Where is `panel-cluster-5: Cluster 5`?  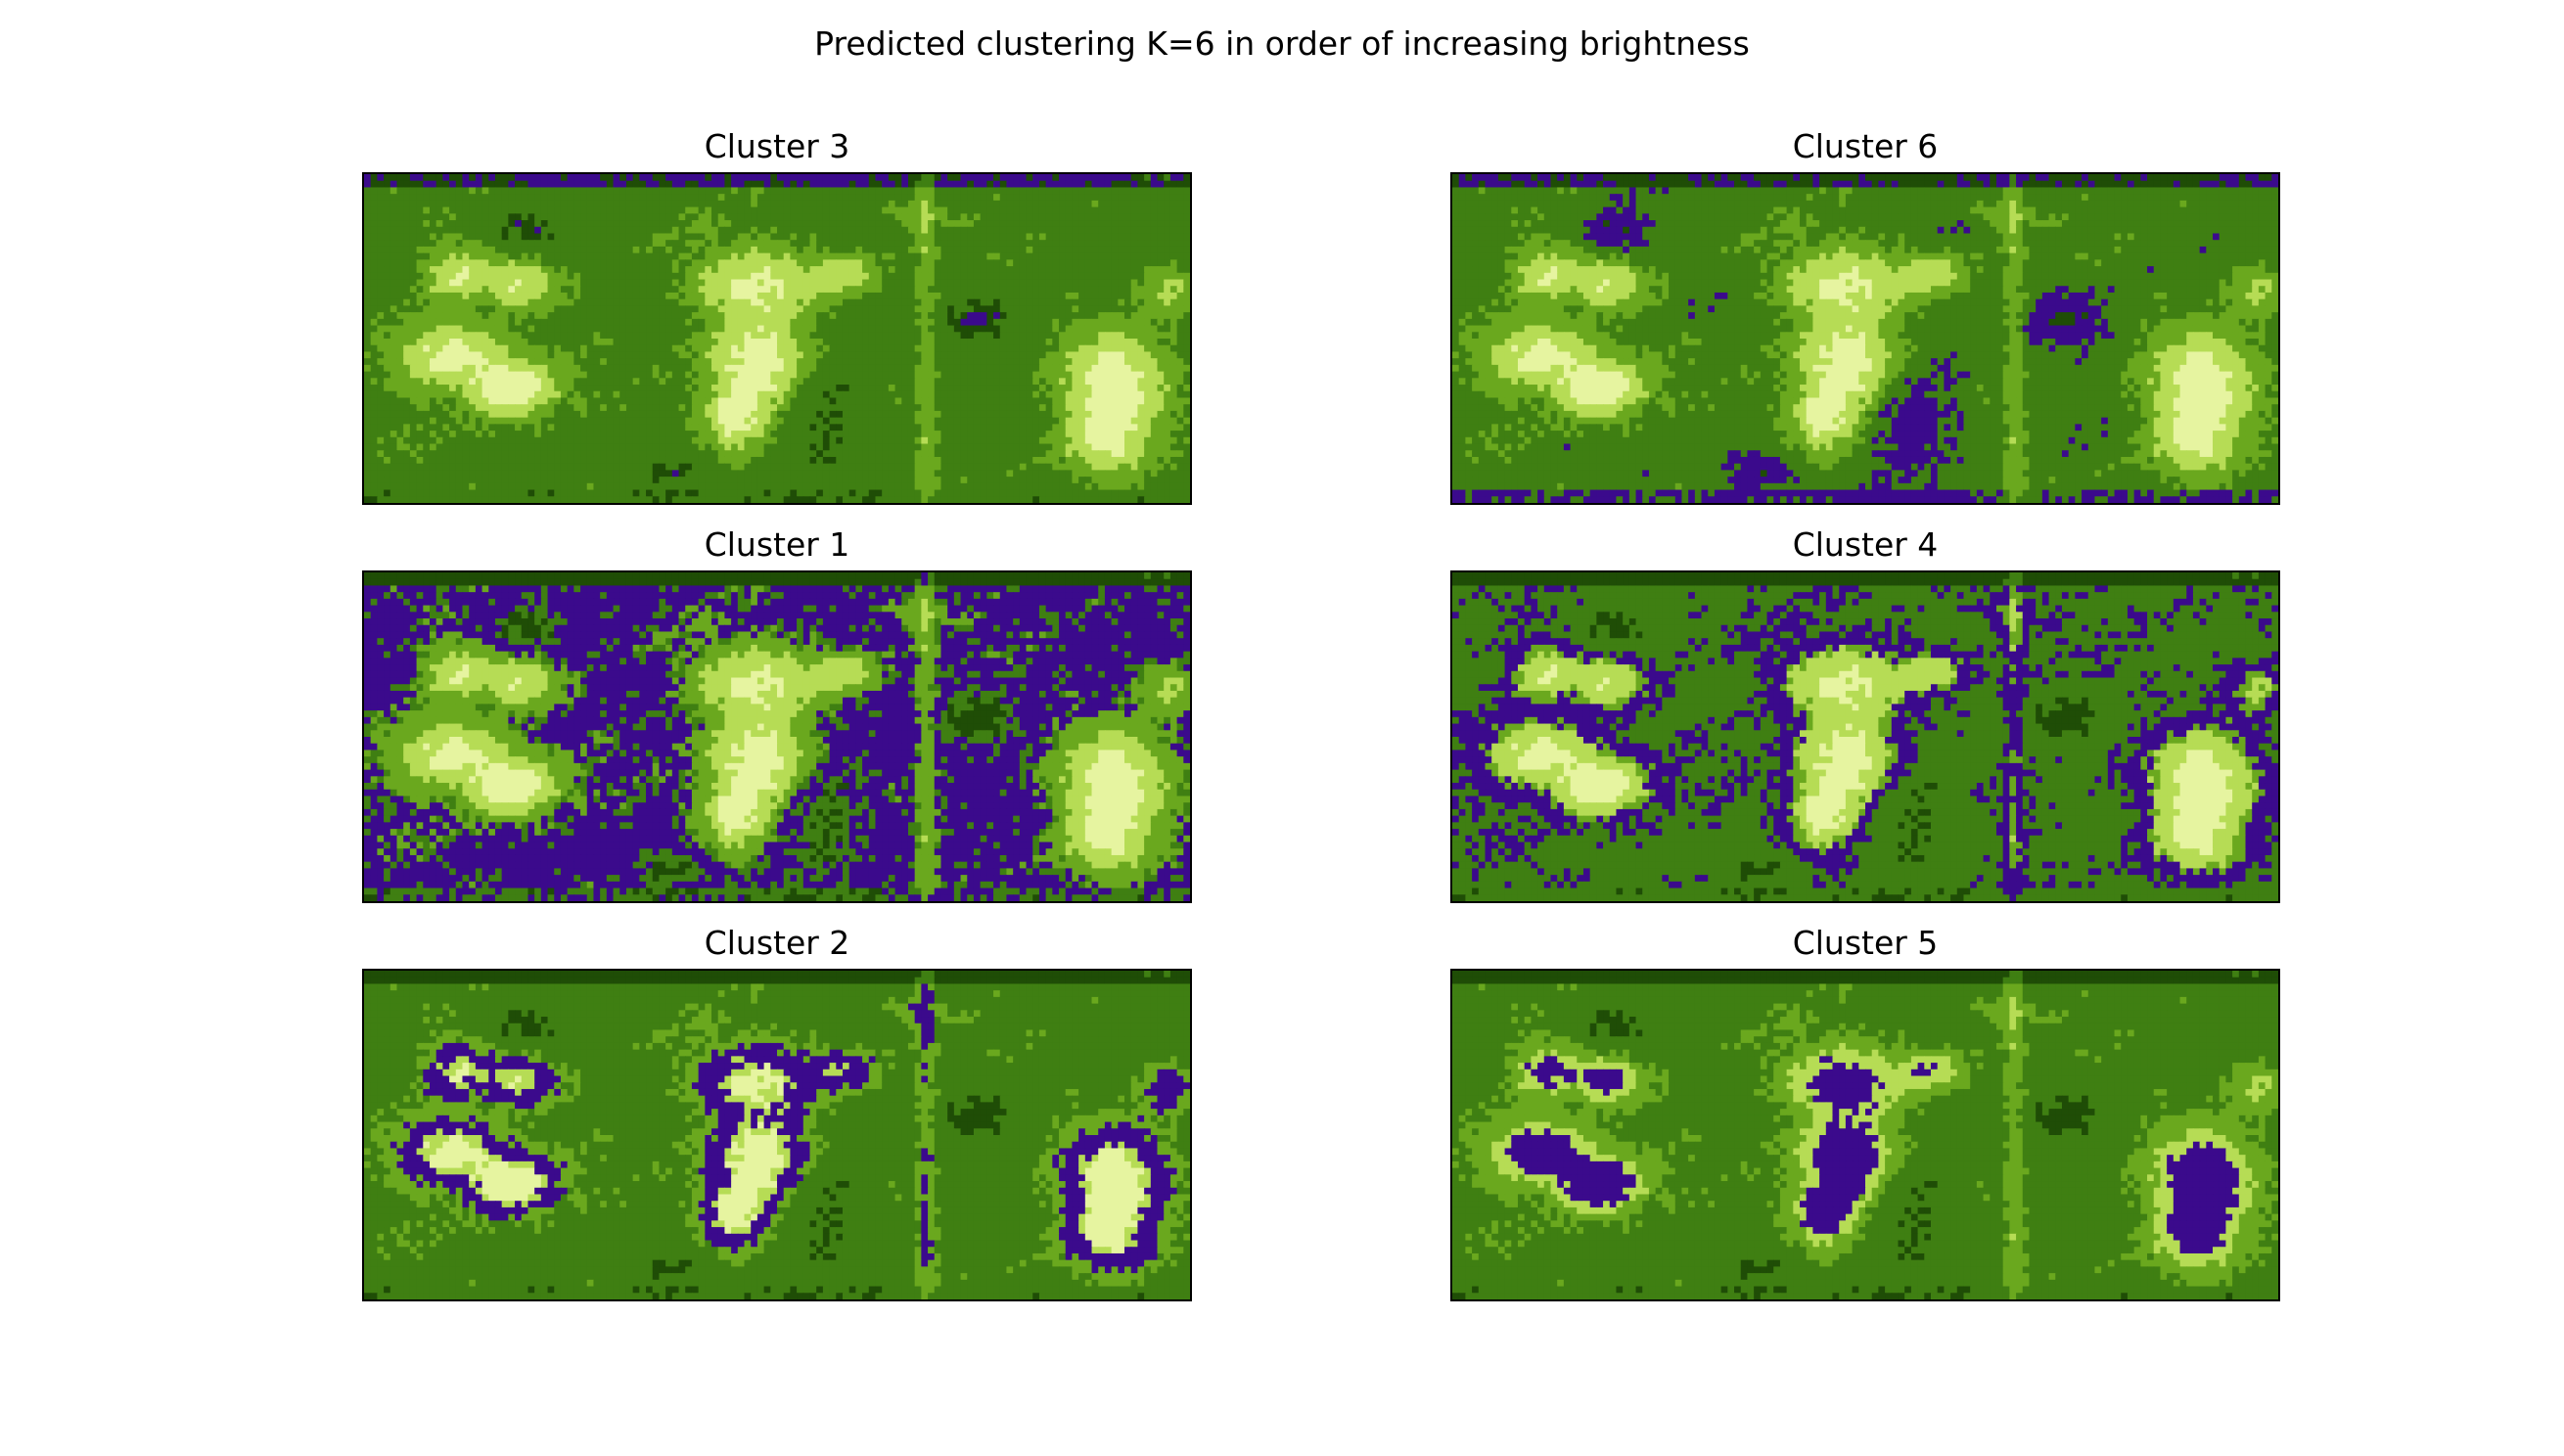
panel-cluster-5: Cluster 5 is located at coordinates (1865, 1113).